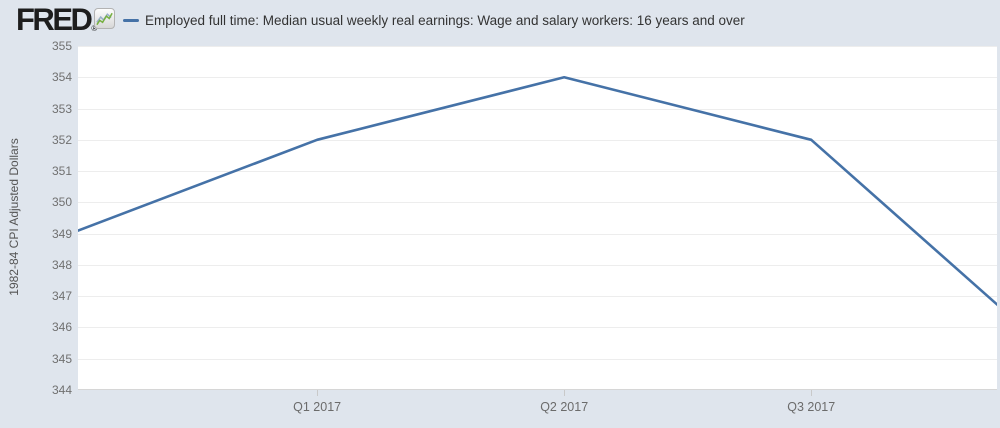  What do you see at coordinates (61, 390) in the screenshot?
I see `y-tick-label-344: 344` at bounding box center [61, 390].